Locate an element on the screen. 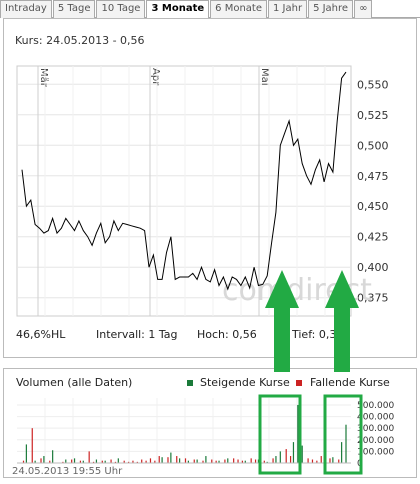 Image resolution: width=420 pixels, height=484 pixels. price-y-tick: 0,375 is located at coordinates (373, 298).